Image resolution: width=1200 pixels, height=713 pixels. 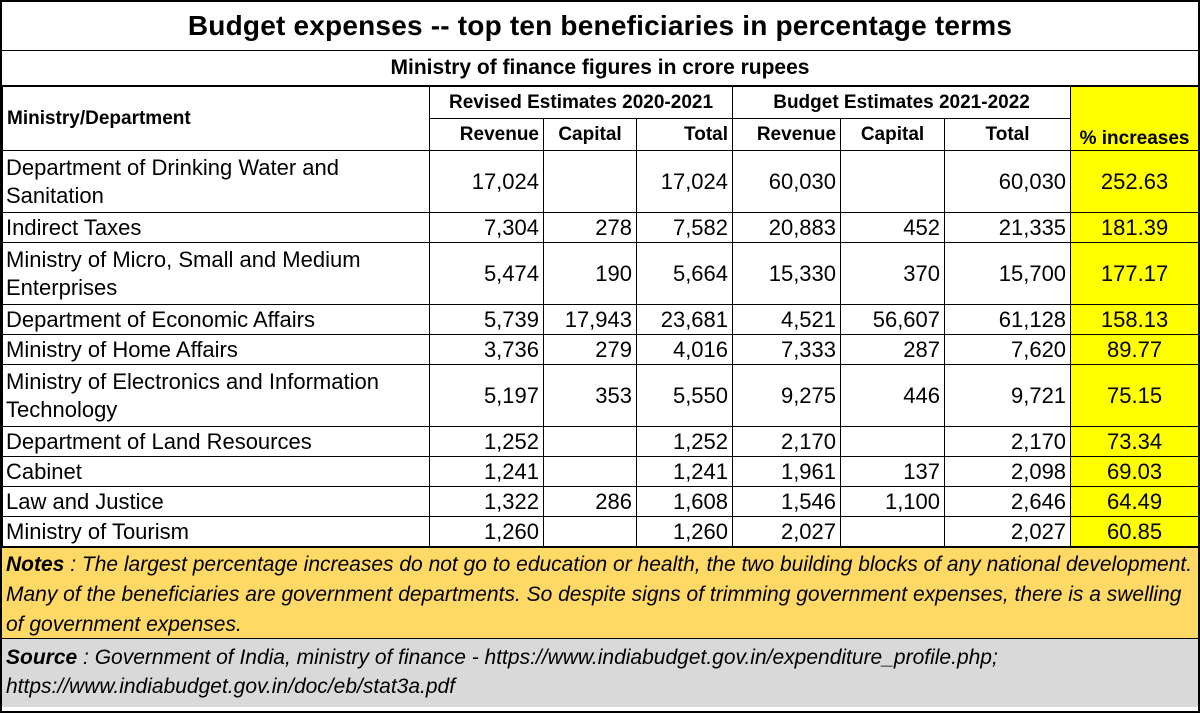 What do you see at coordinates (902, 102) in the screenshot?
I see `header-budget-estimates: Budget Estimates 2021-2022` at bounding box center [902, 102].